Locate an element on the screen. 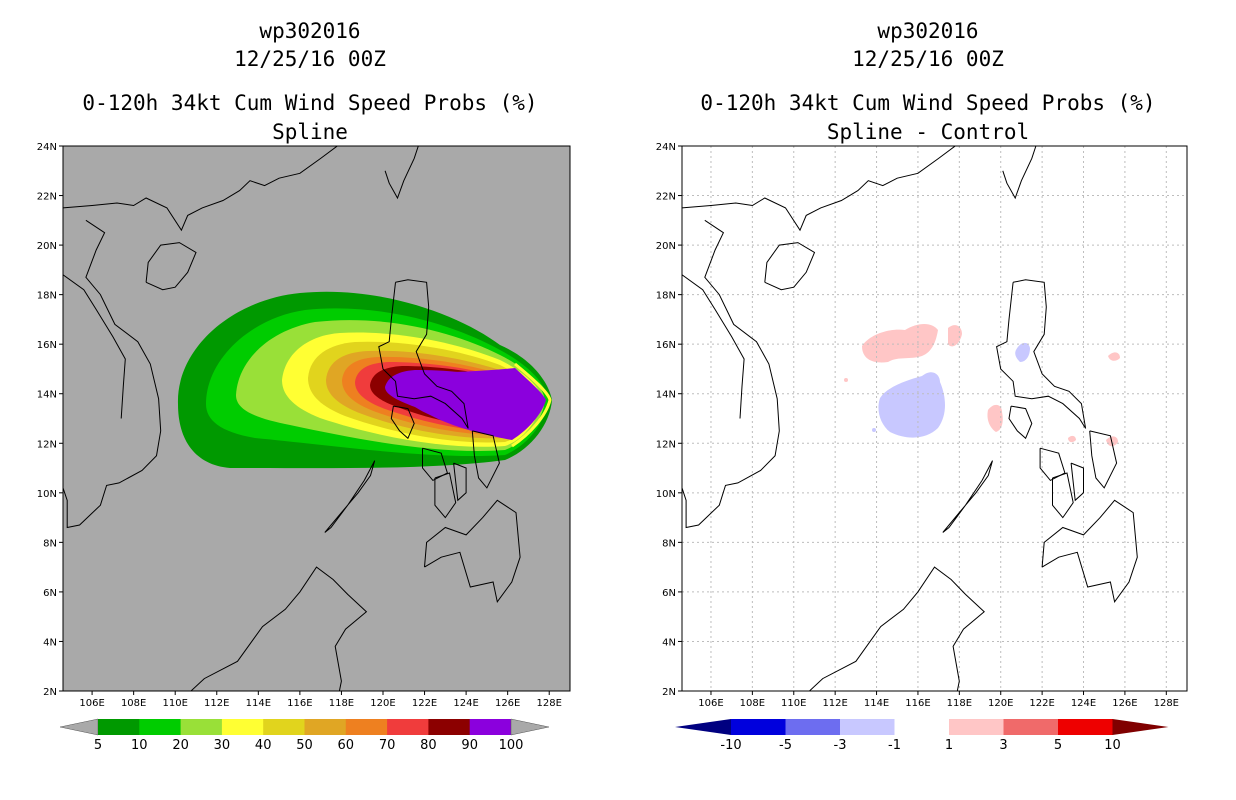 This screenshot has height=800, width=1236. colorbar-label: 40 is located at coordinates (263, 745).